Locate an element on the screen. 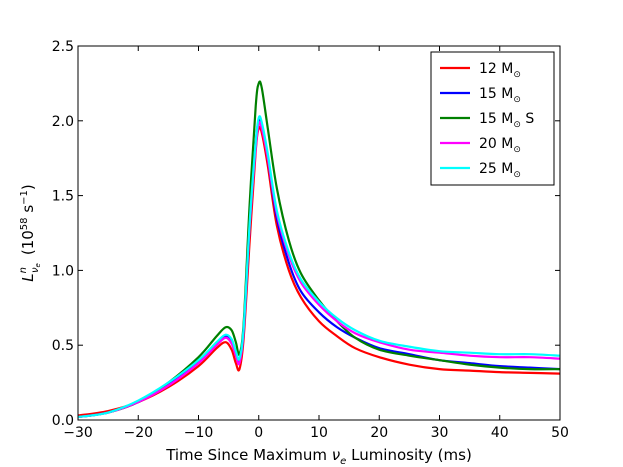  x-tick-label: 0 is located at coordinates (258, 433).